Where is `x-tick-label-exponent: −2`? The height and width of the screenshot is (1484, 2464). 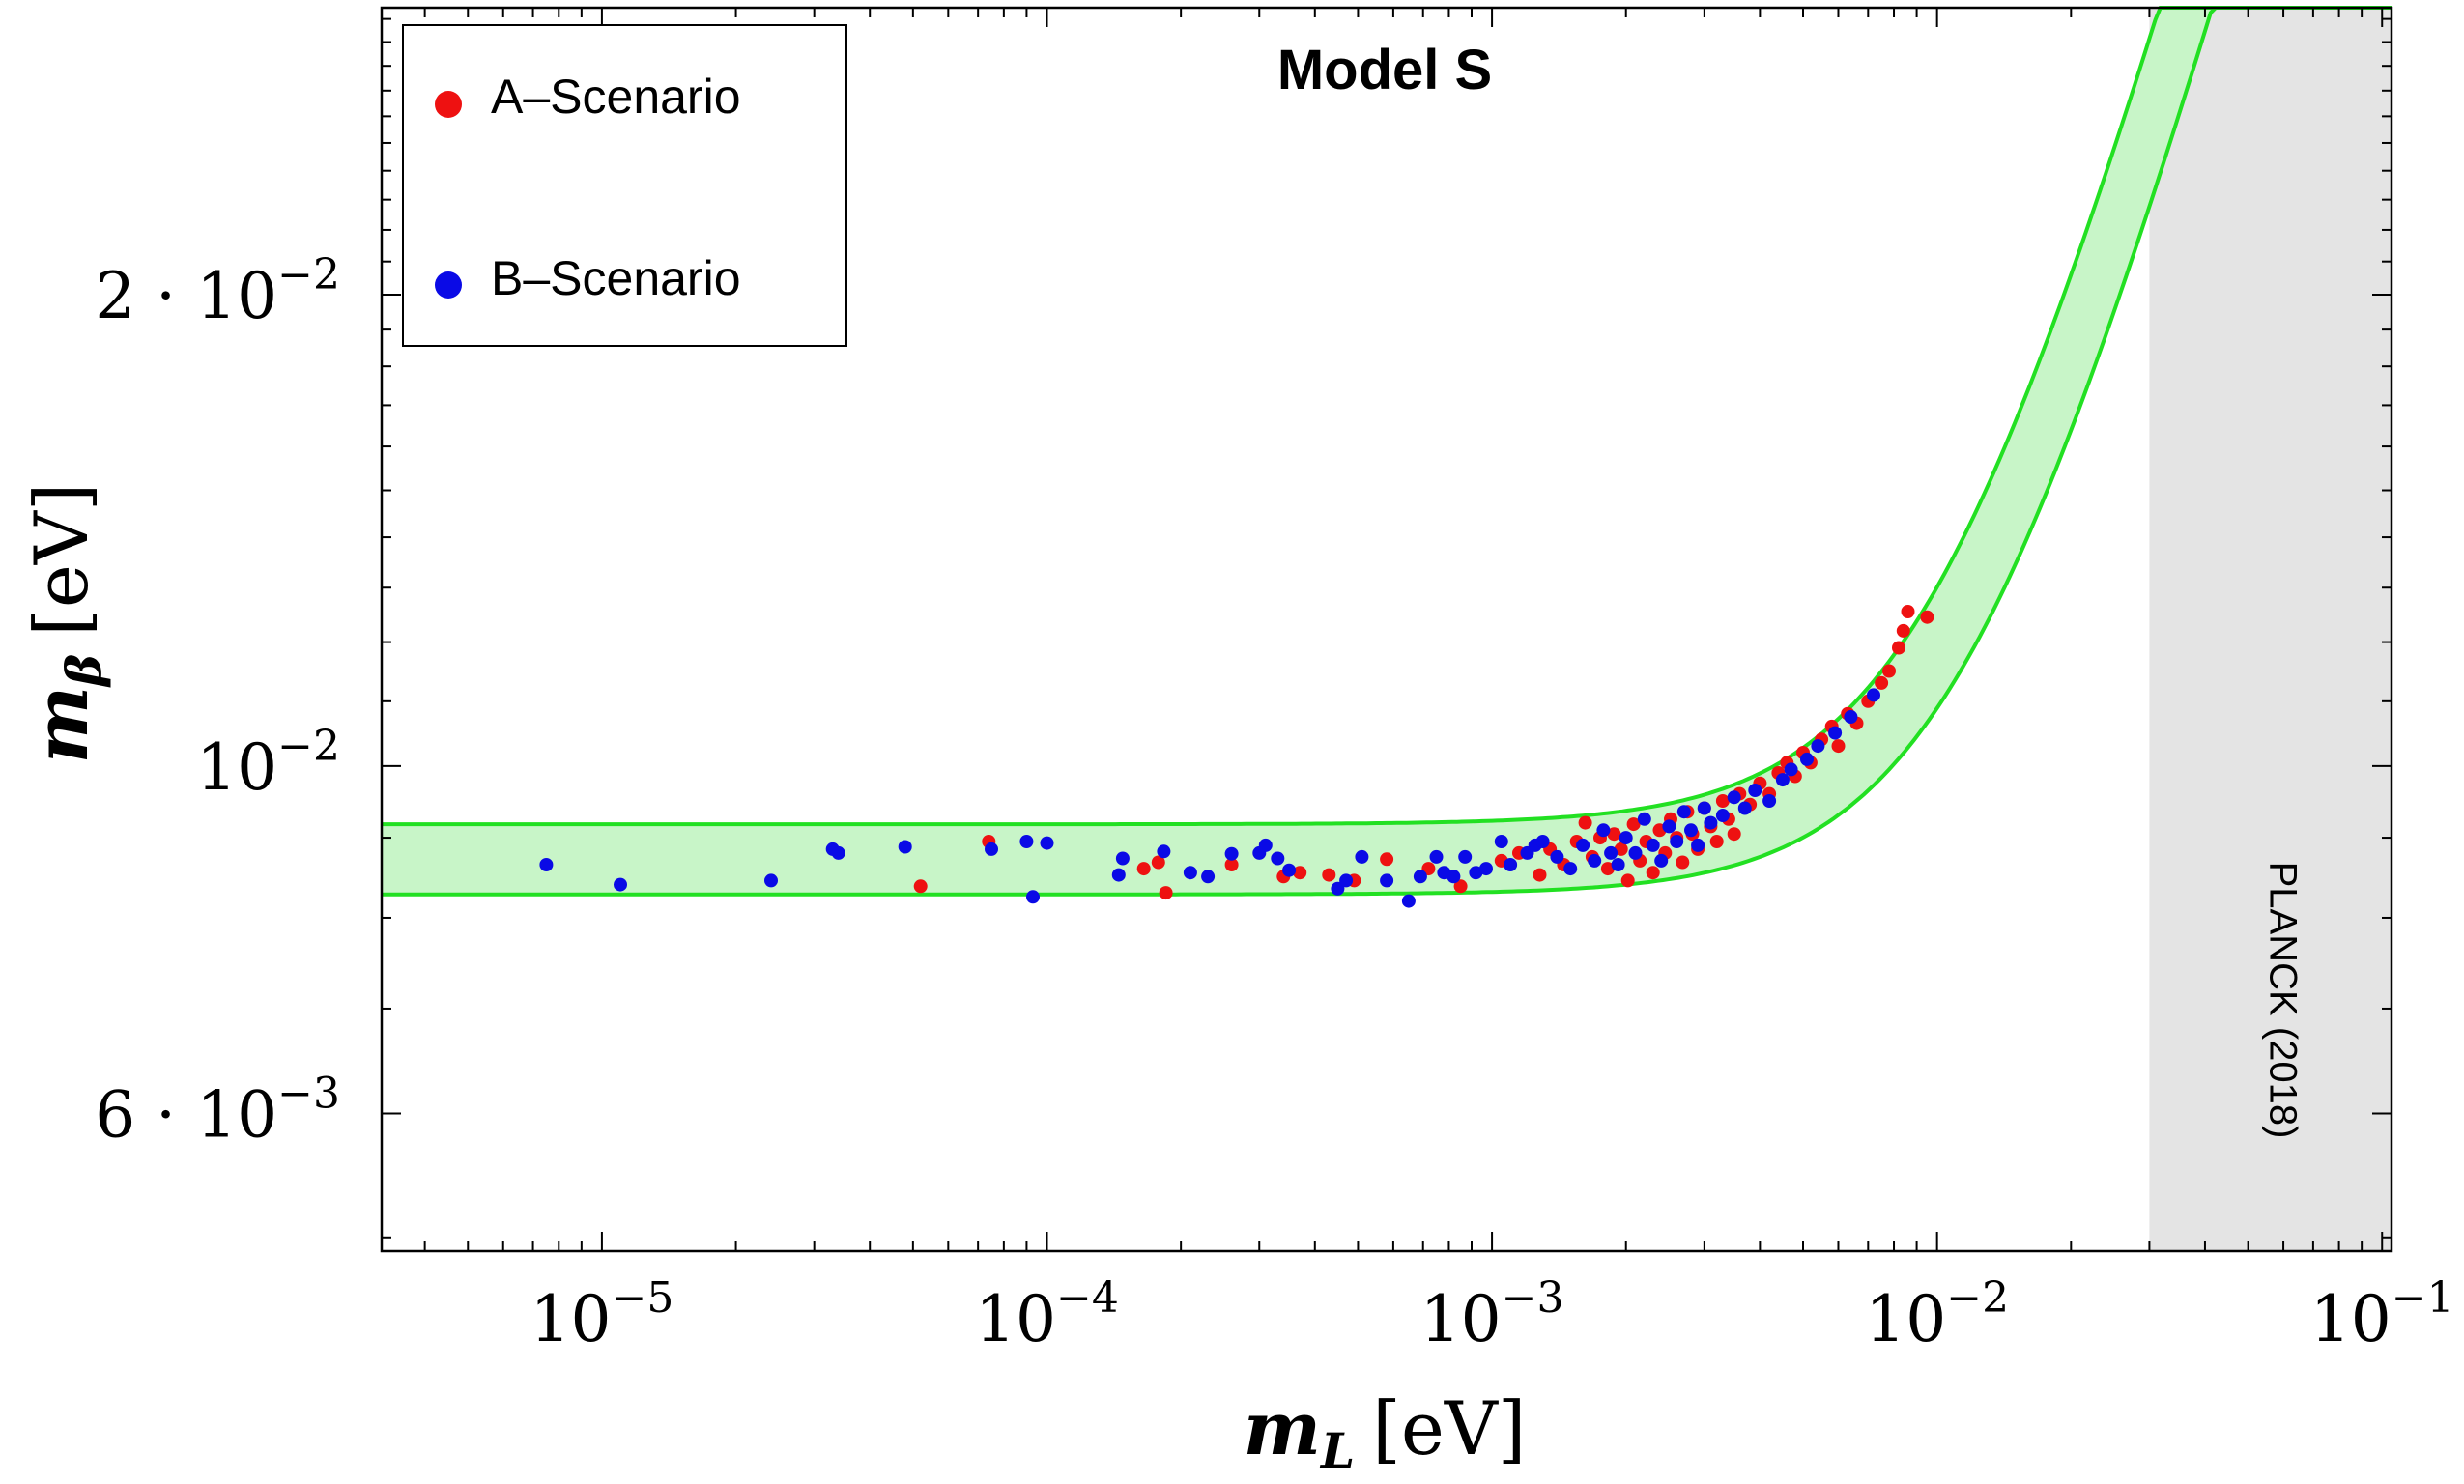
x-tick-label-exponent: −2 is located at coordinates (1977, 1298).